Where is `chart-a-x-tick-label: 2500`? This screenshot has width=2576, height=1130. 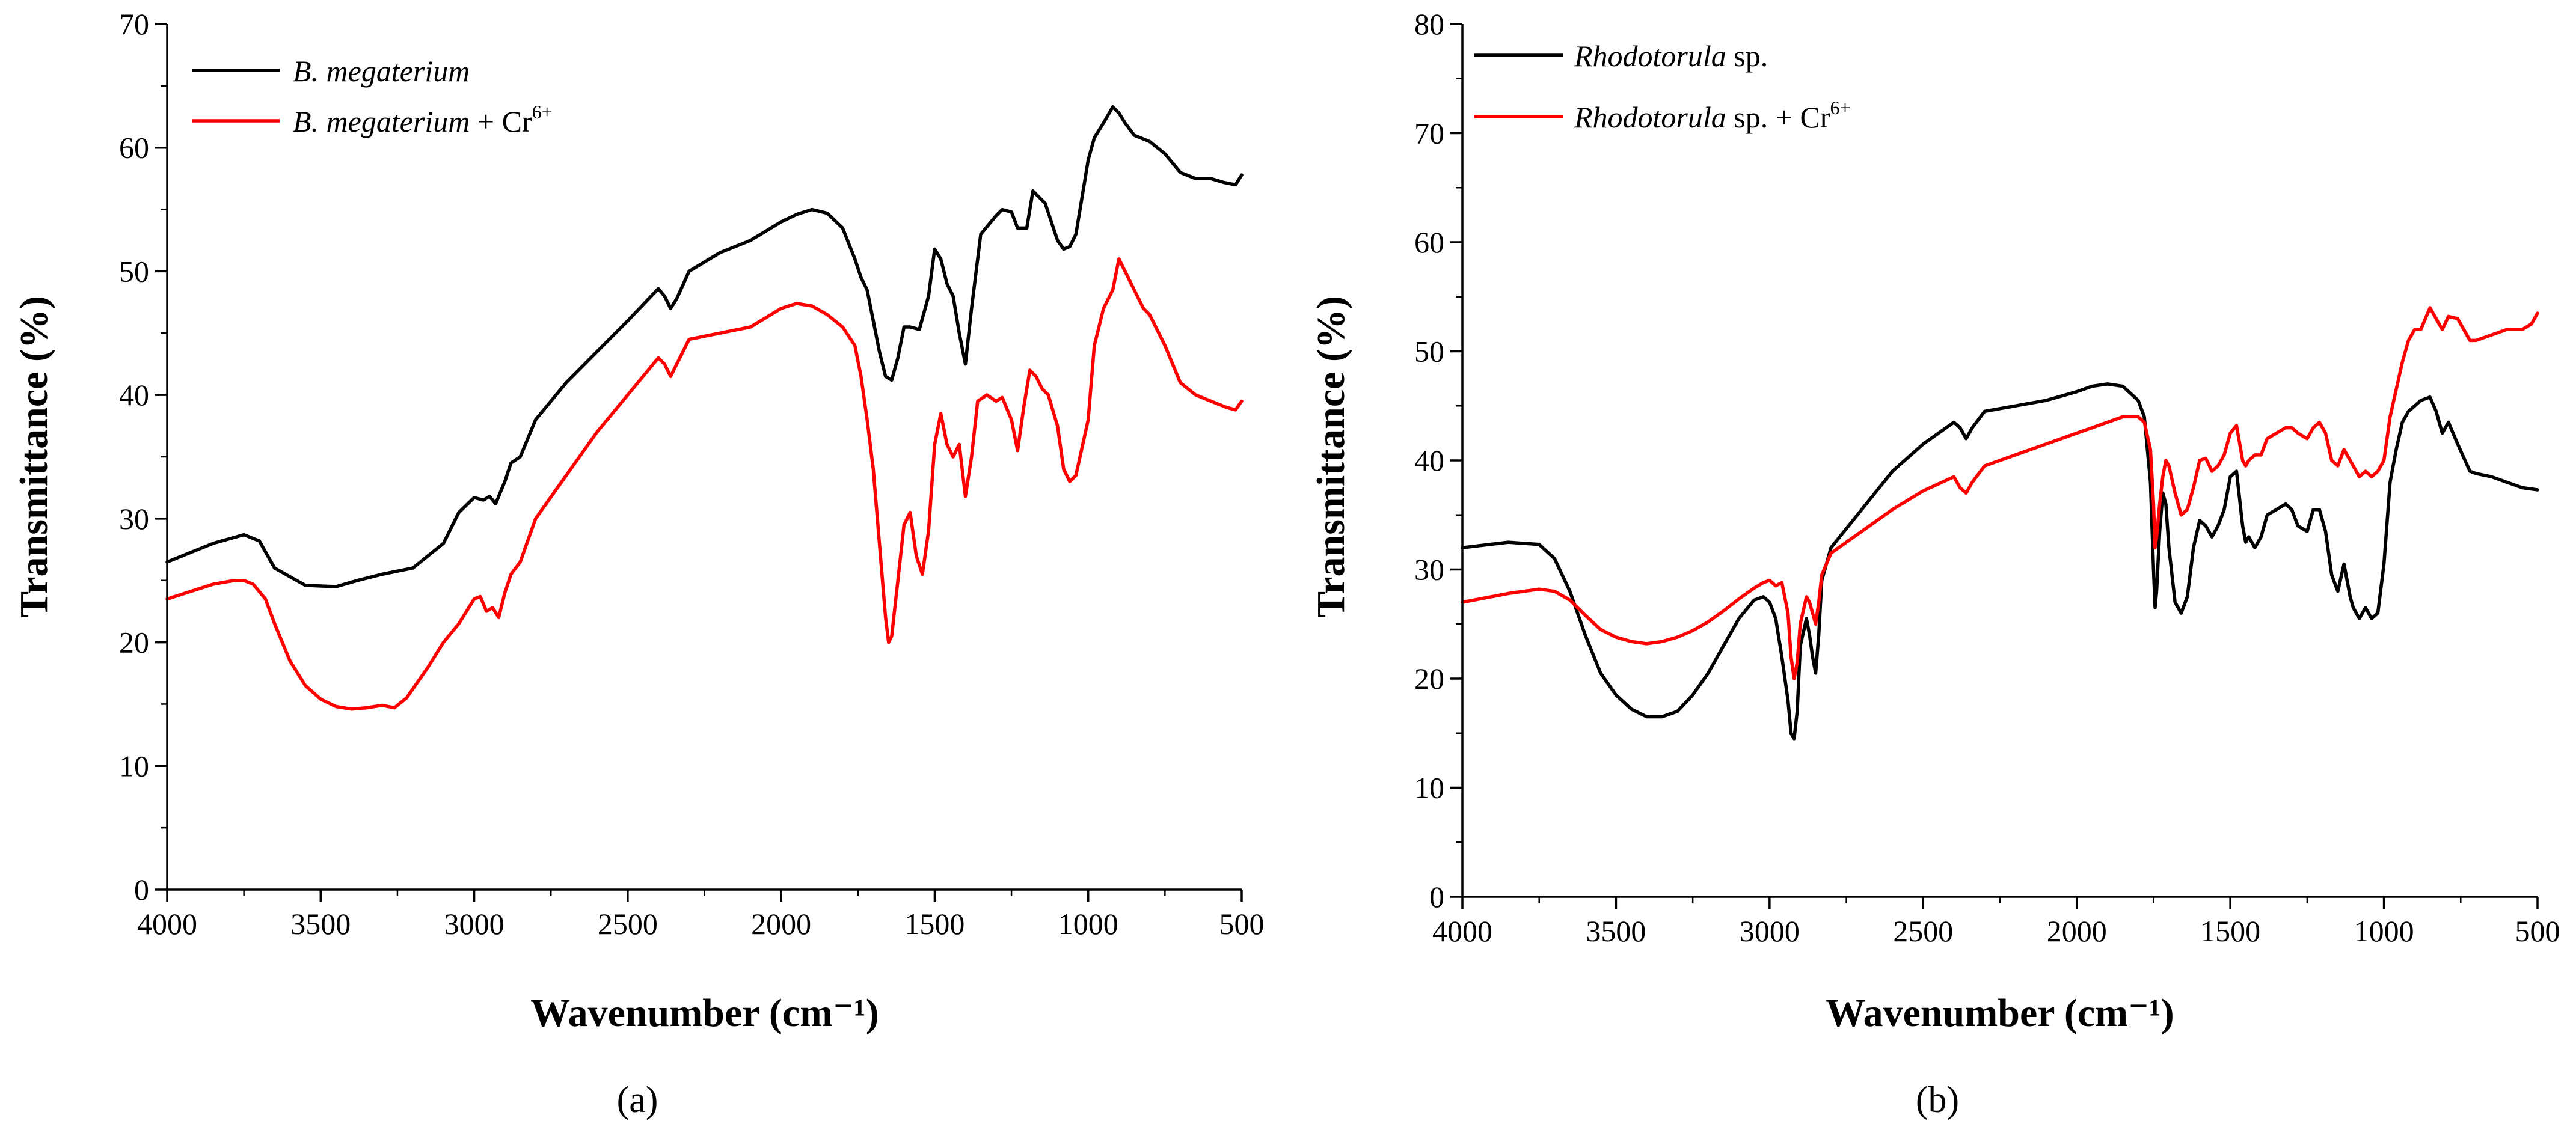
chart-a-x-tick-label: 2500 is located at coordinates (628, 924).